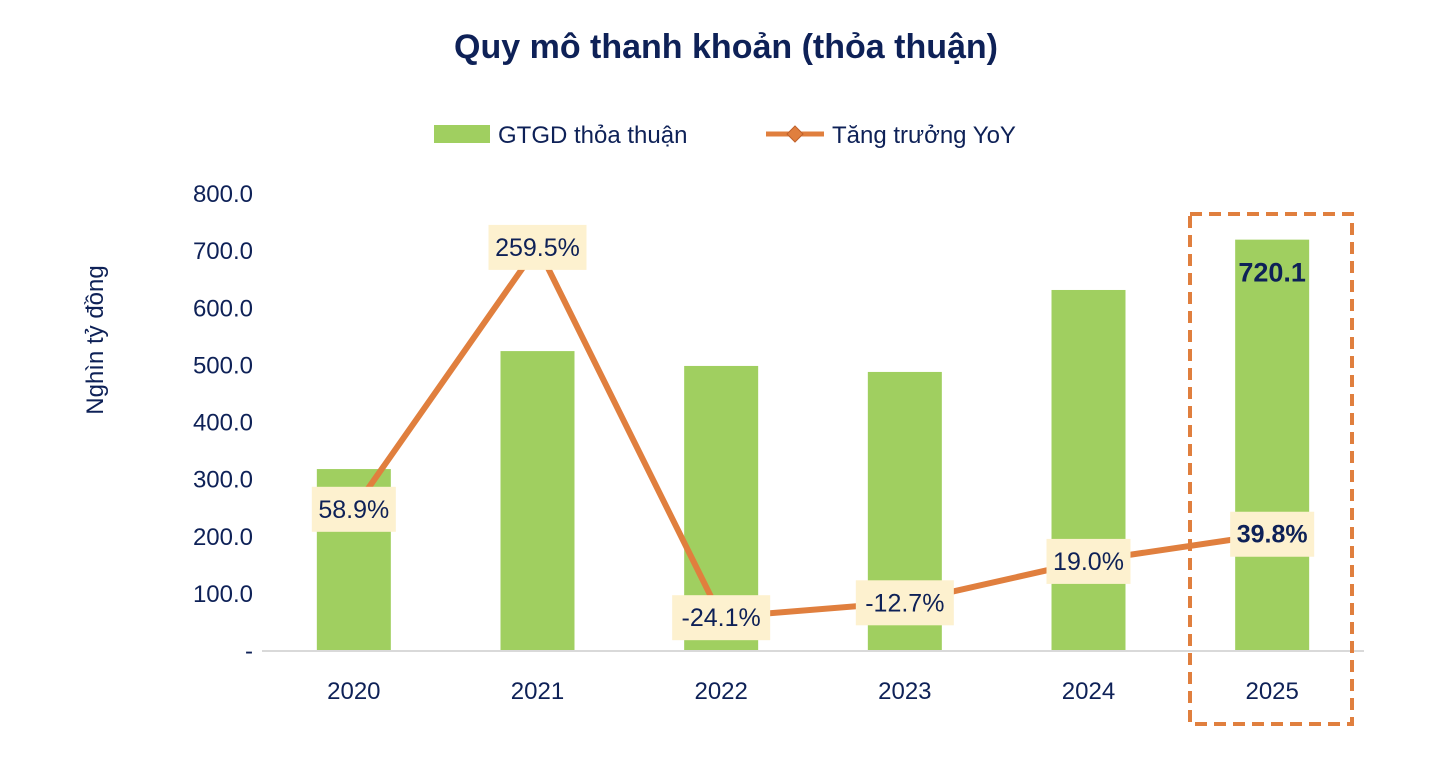  Describe the element at coordinates (924, 135) in the screenshot. I see `legend-label-line: Tăng trưởng YoY` at that location.